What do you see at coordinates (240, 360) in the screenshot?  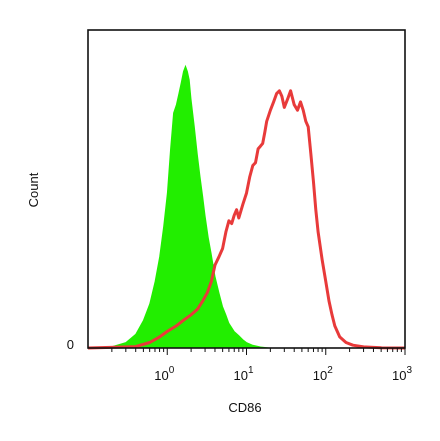 I see `tick-labels: 10⁰ 10¹ 10² 10³ 0` at bounding box center [240, 360].